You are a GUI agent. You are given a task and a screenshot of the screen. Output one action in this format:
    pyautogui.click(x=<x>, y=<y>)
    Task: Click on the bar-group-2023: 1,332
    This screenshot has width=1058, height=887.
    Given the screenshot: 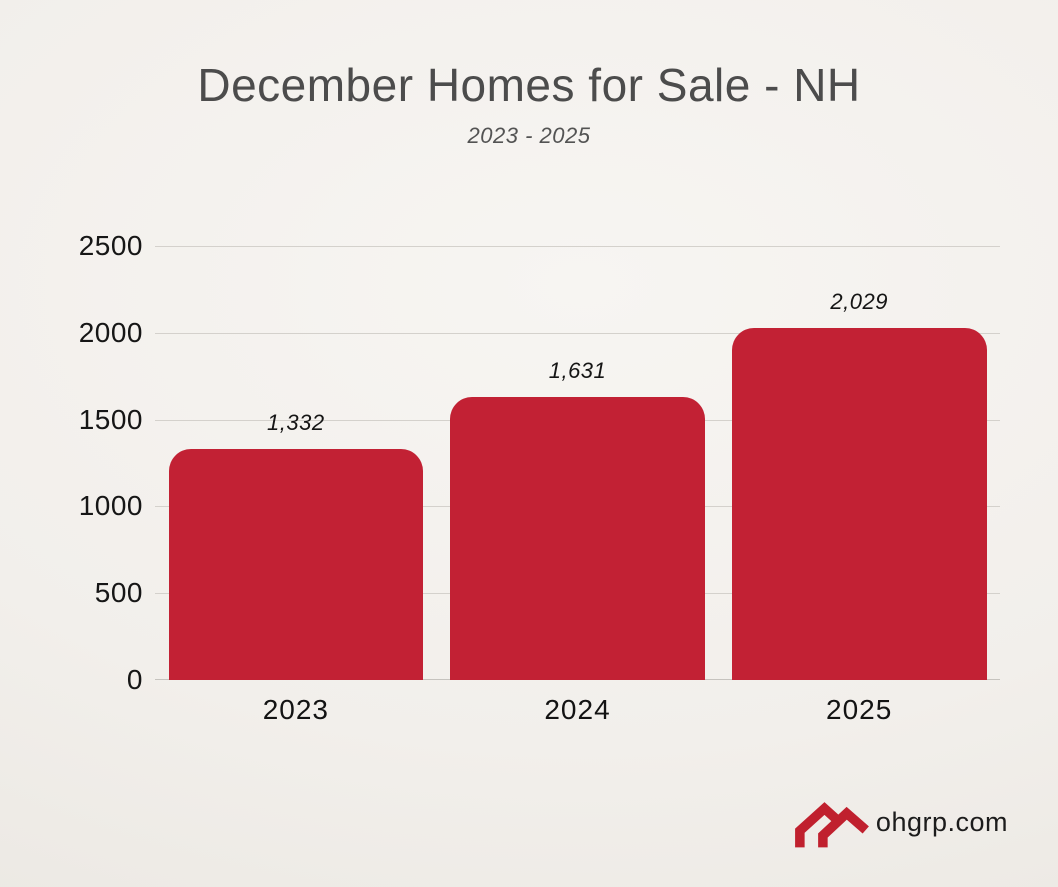 What is the action you would take?
    pyautogui.click(x=296, y=463)
    